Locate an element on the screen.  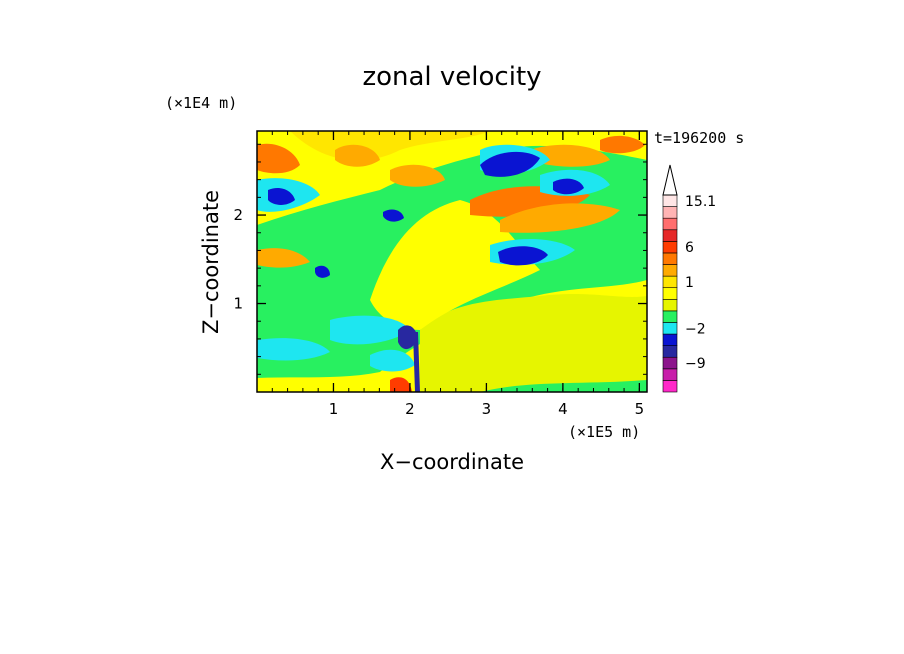
colorbar: 15.1 6 1 −2 −9 is located at coordinates (689, 278).